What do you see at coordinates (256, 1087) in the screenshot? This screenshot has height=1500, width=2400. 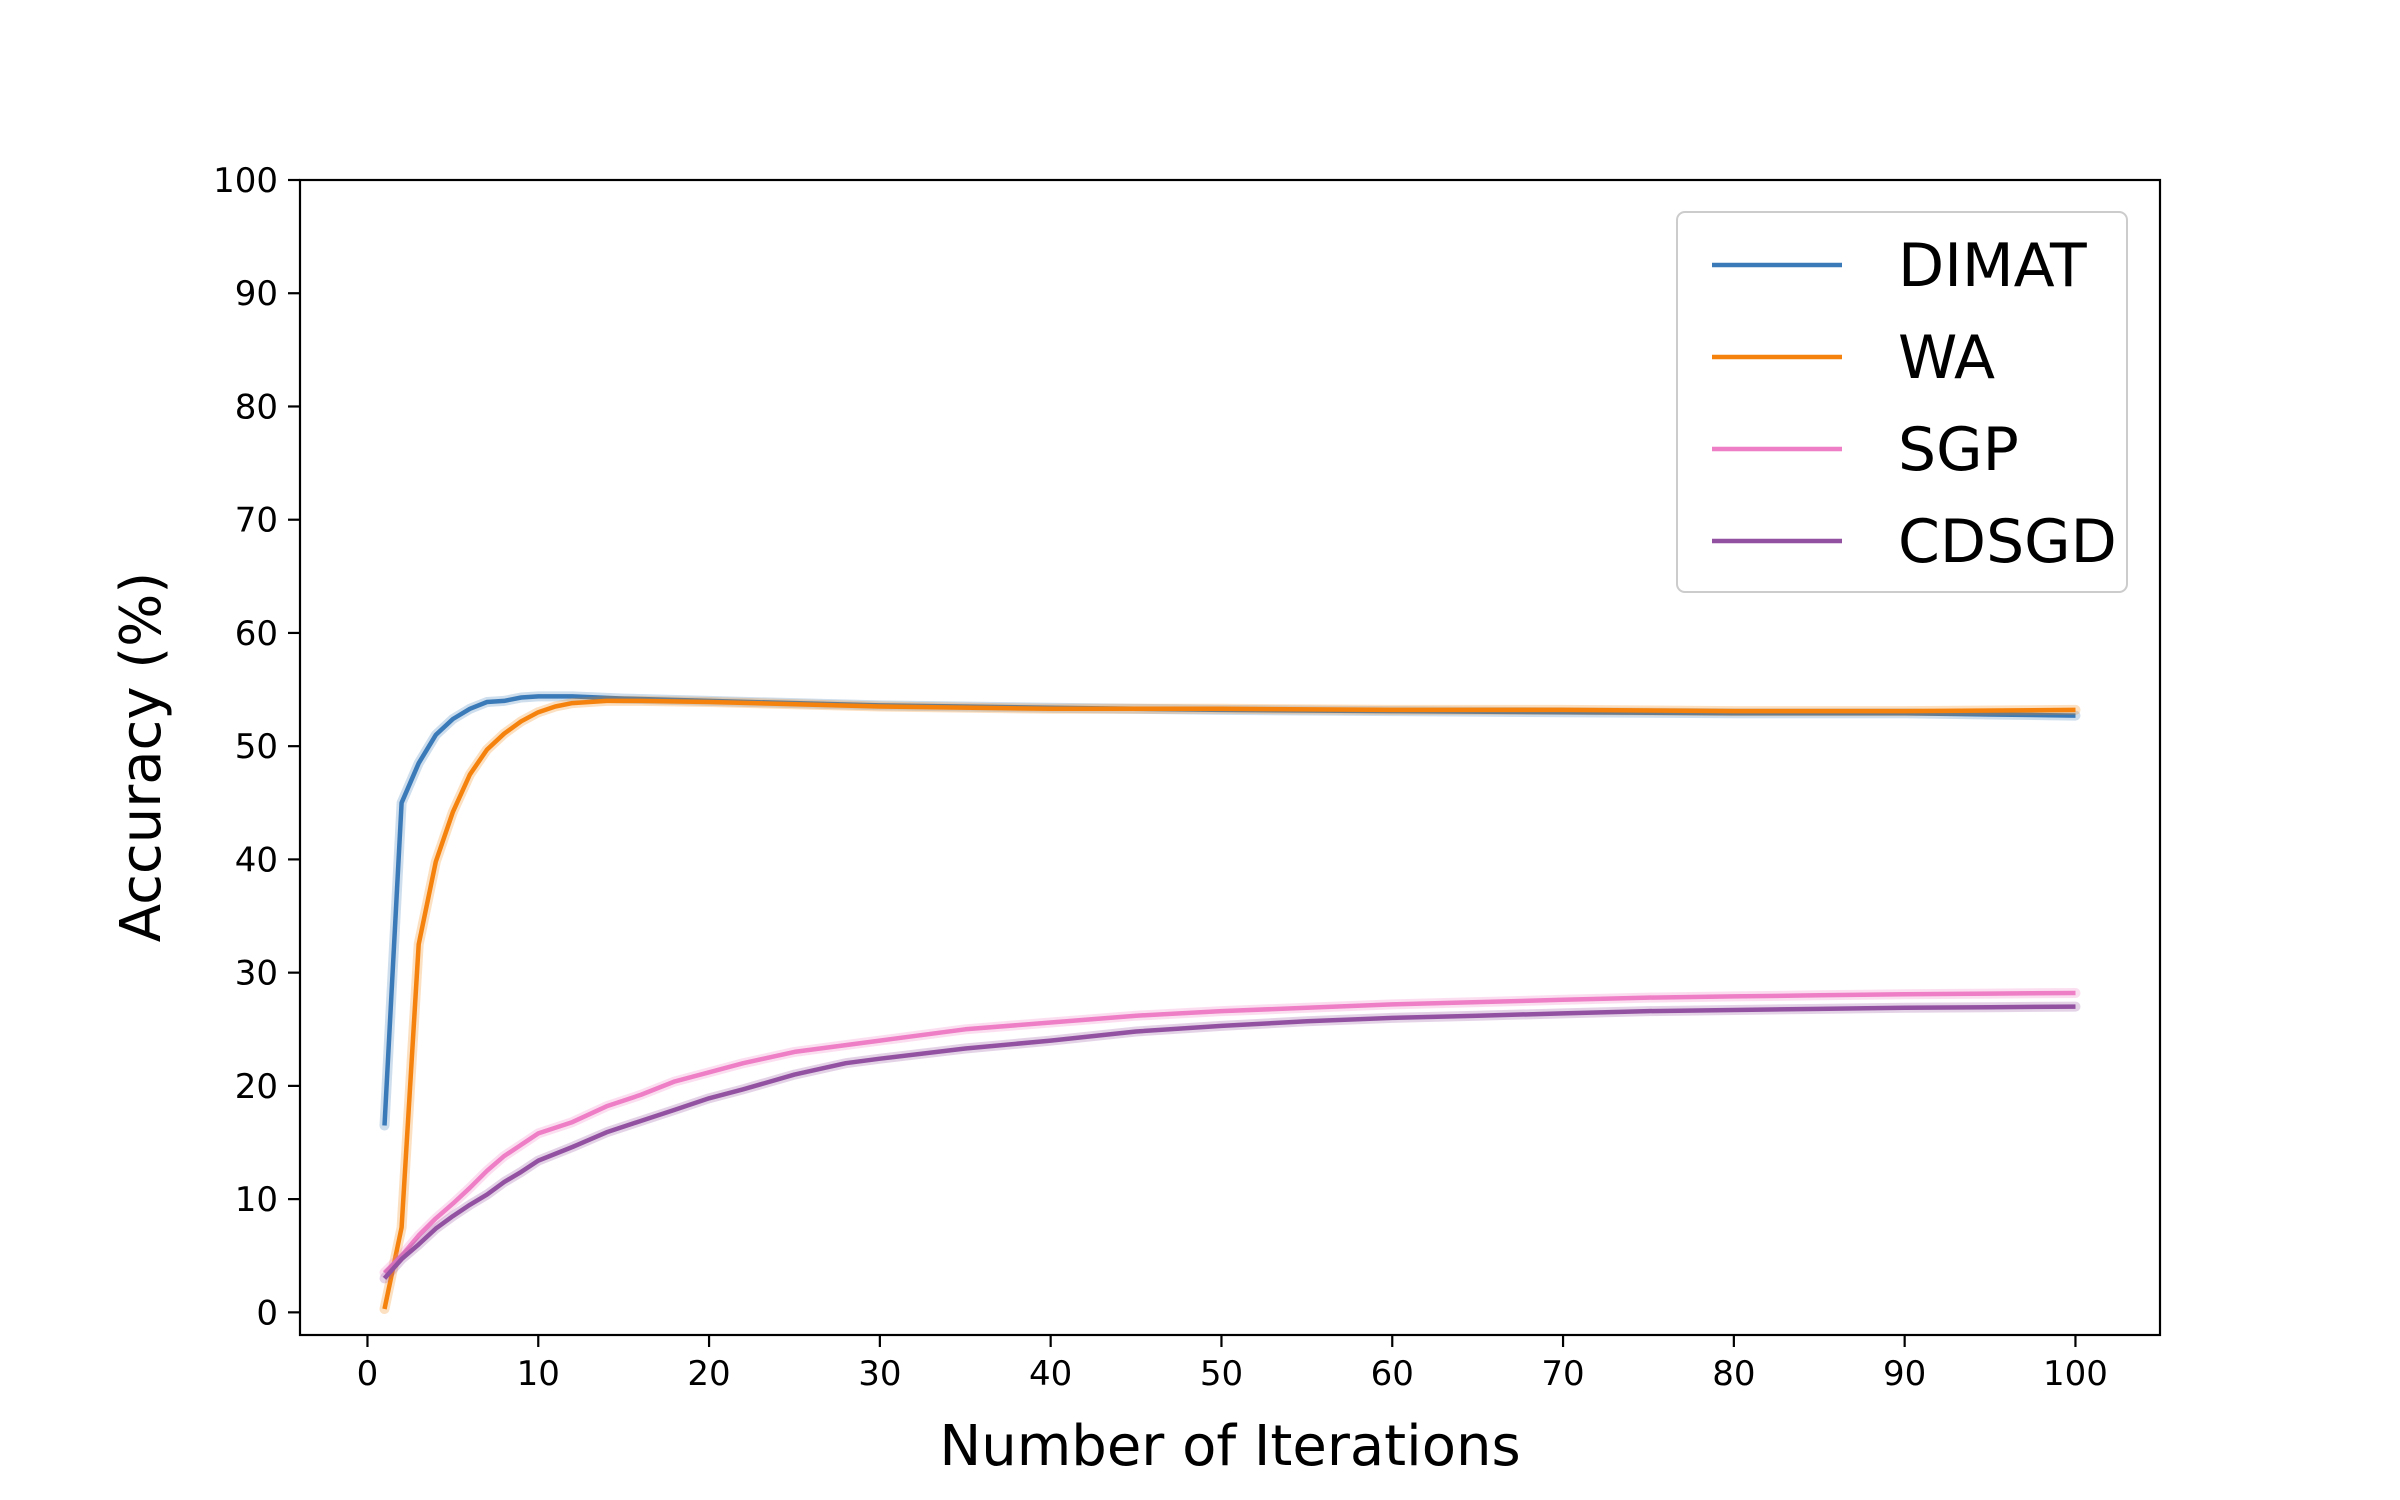 I see `y-tick-label: 20` at bounding box center [256, 1087].